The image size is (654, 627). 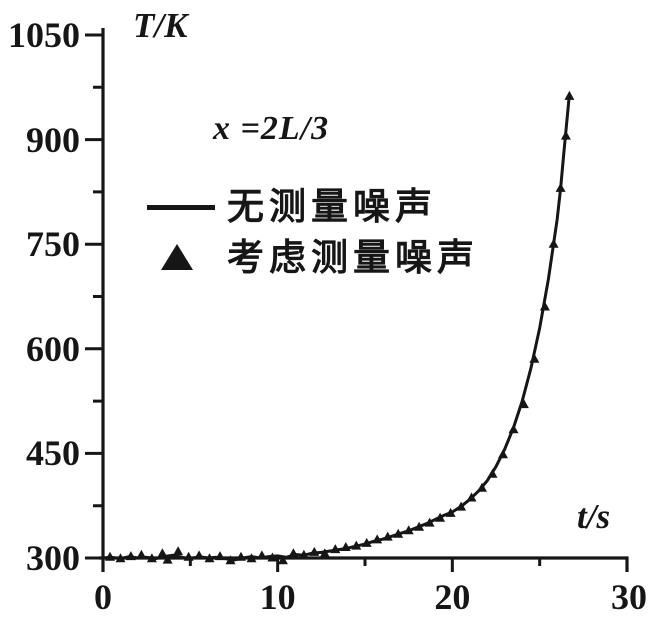 I want to click on legend-triangle-icon, so click(x=177, y=257).